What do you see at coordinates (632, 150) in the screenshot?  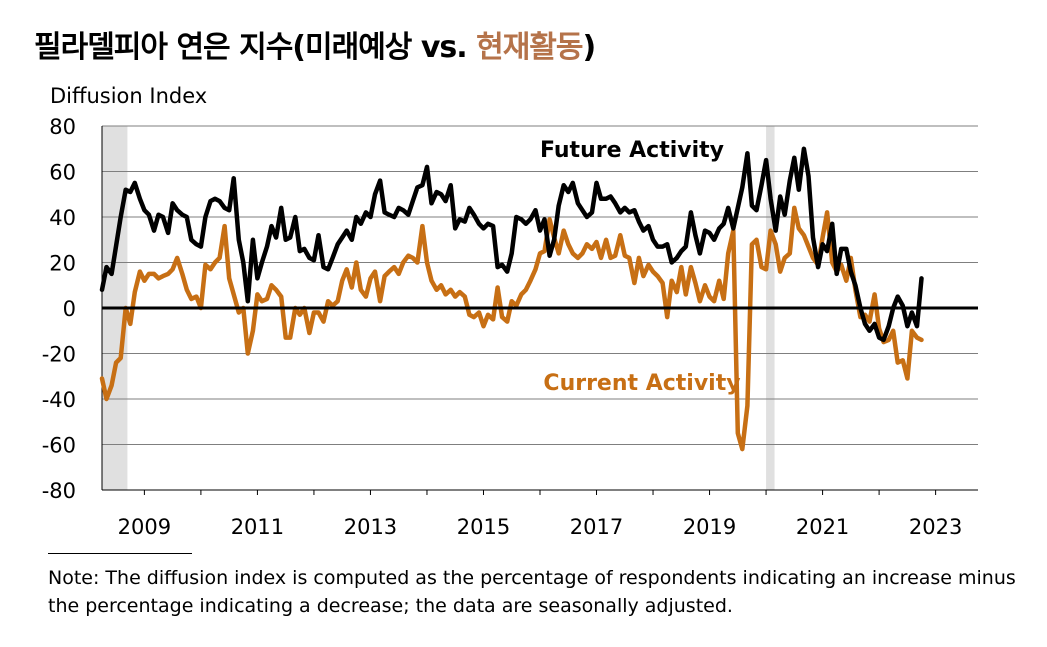 I see `future-activity-label: Future Activity` at bounding box center [632, 150].